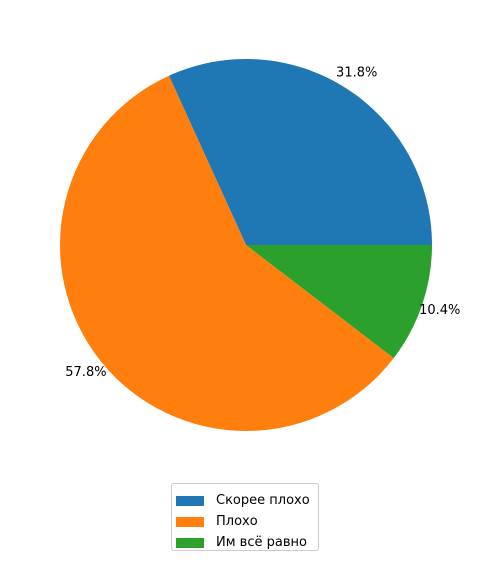  What do you see at coordinates (439, 310) in the screenshot?
I see `pie-label-im-vse-ravno: 10.4%` at bounding box center [439, 310].